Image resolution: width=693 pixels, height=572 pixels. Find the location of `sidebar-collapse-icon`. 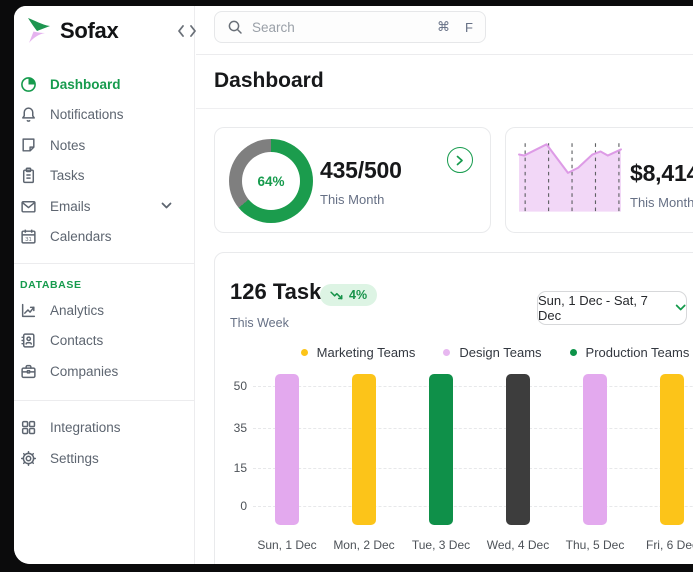

sidebar-collapse-icon is located at coordinates (187, 31).